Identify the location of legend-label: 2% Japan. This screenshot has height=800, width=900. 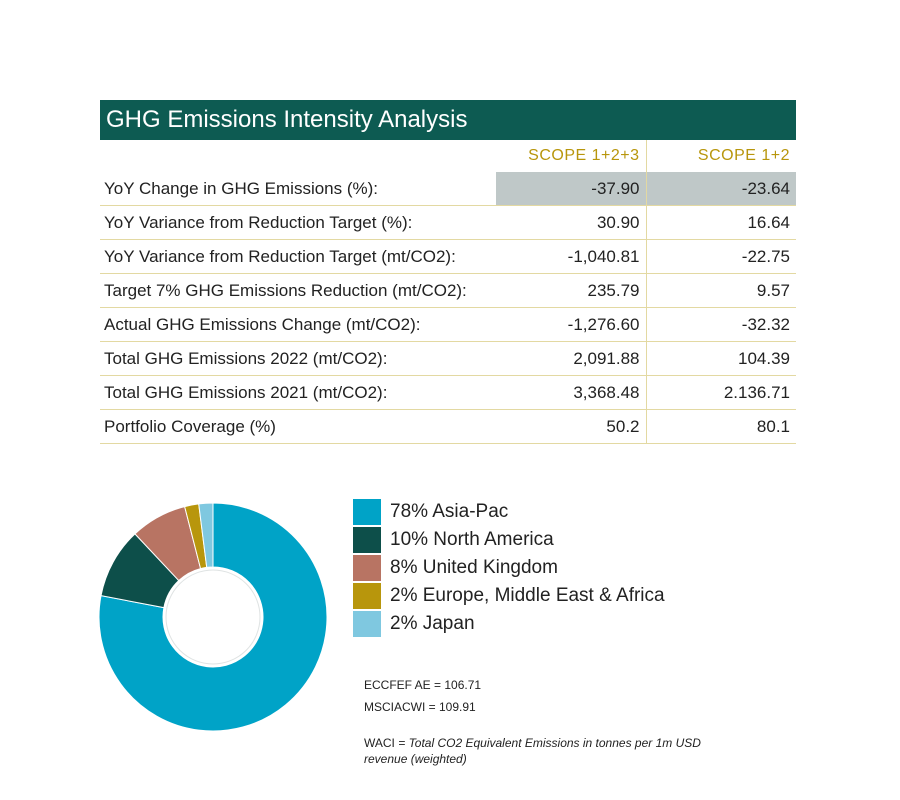
(432, 623).